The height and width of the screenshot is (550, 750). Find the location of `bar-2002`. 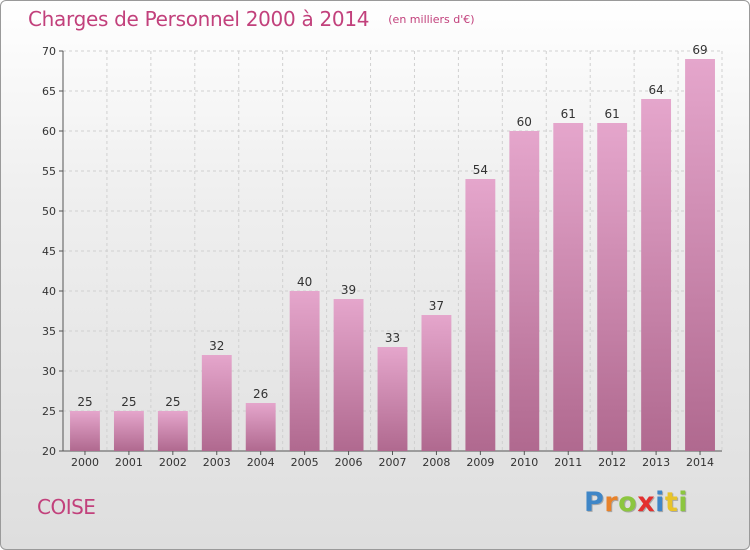

bar-2002 is located at coordinates (172, 431).